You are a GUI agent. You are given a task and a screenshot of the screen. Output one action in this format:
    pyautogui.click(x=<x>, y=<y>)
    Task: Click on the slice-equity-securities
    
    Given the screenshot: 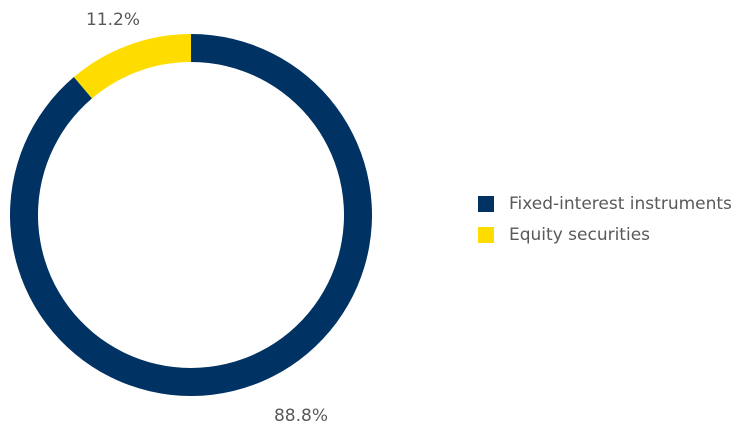 What is the action you would take?
    pyautogui.click(x=132, y=66)
    